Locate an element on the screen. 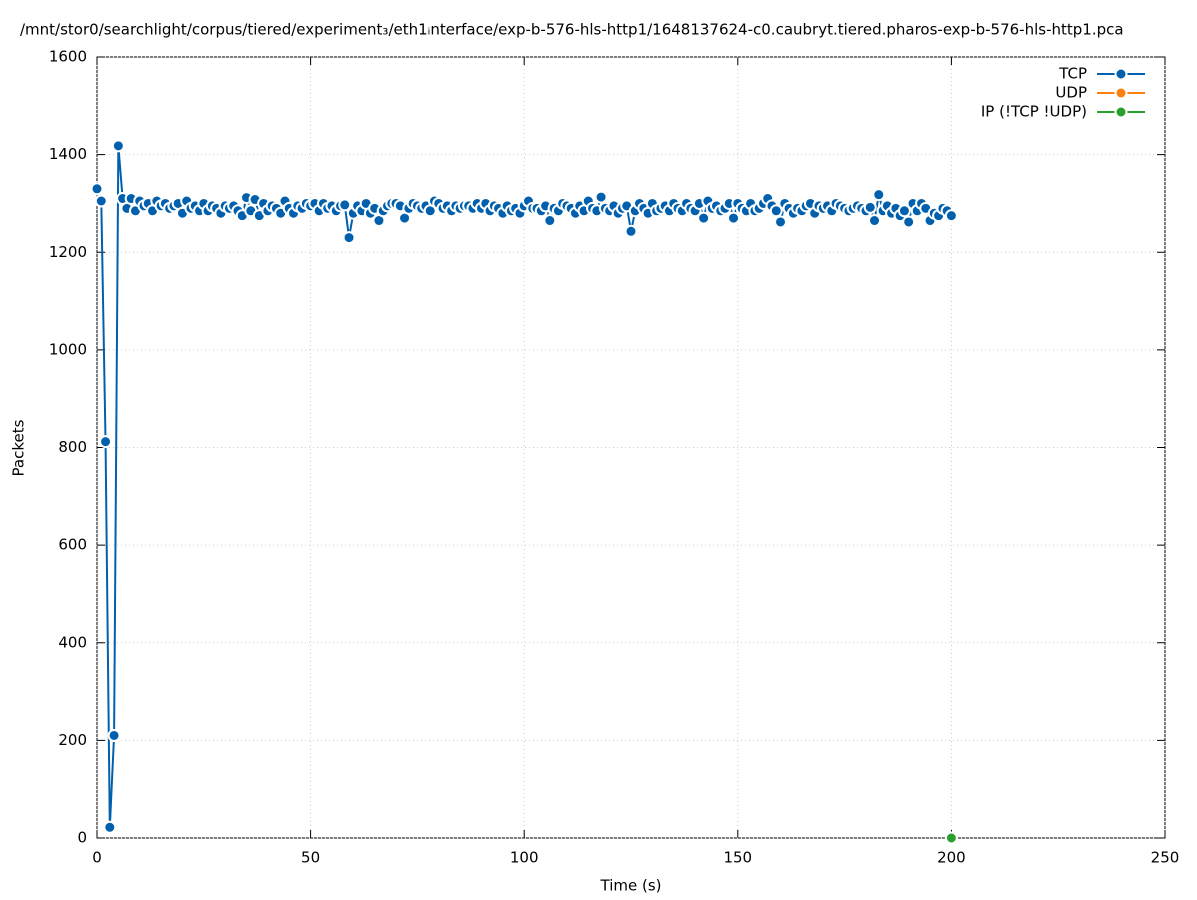 This screenshot has height=900, width=1197. legend-label: IP (!TCP !UDP) is located at coordinates (1034, 112).